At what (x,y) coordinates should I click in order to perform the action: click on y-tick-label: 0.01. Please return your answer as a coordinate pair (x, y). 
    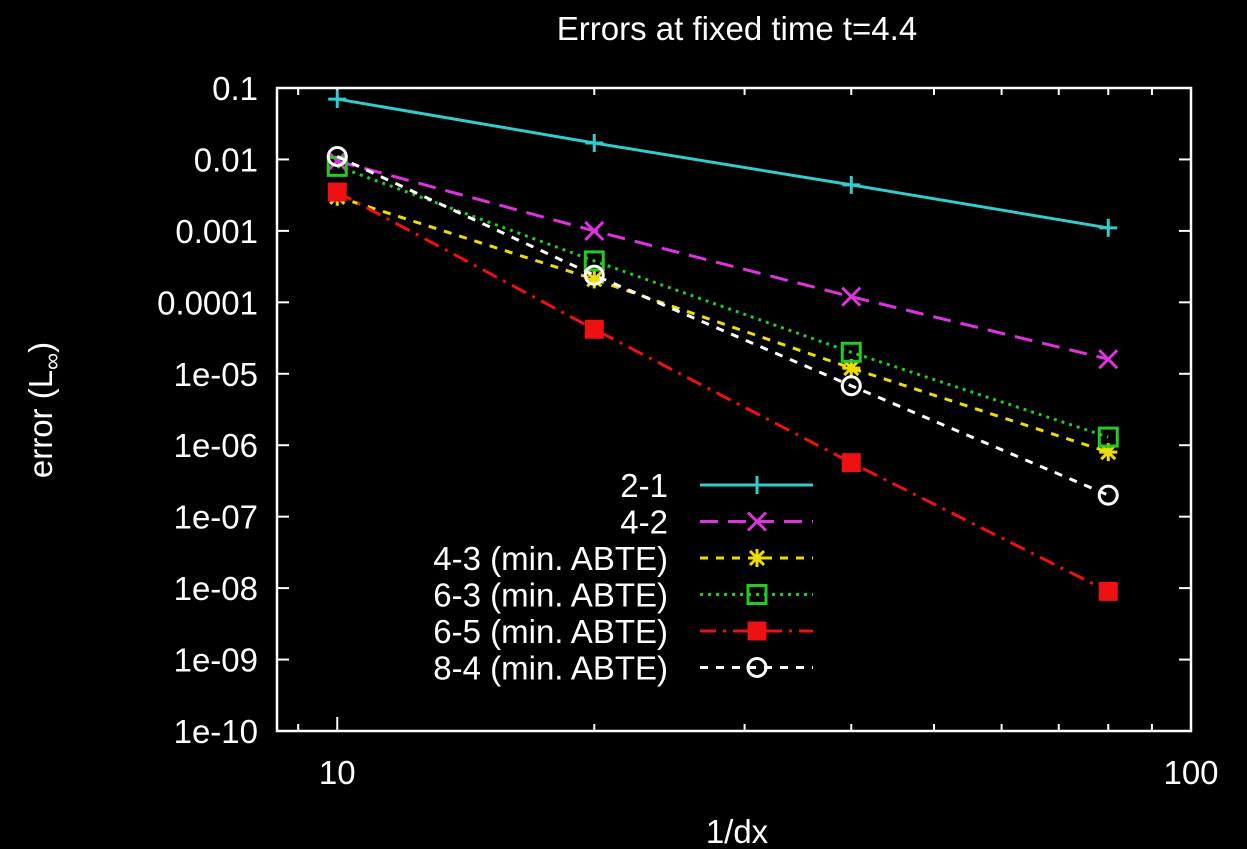
    Looking at the image, I should click on (226, 159).